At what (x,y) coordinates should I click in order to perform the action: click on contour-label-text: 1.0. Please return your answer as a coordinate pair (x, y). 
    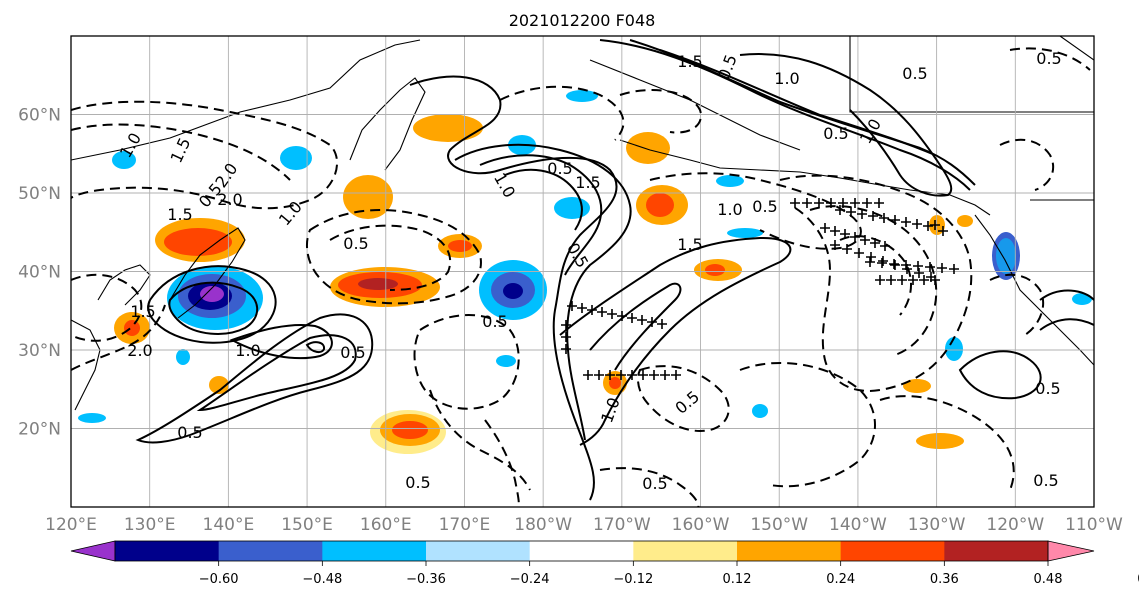
    Looking at the image, I should click on (786, 78).